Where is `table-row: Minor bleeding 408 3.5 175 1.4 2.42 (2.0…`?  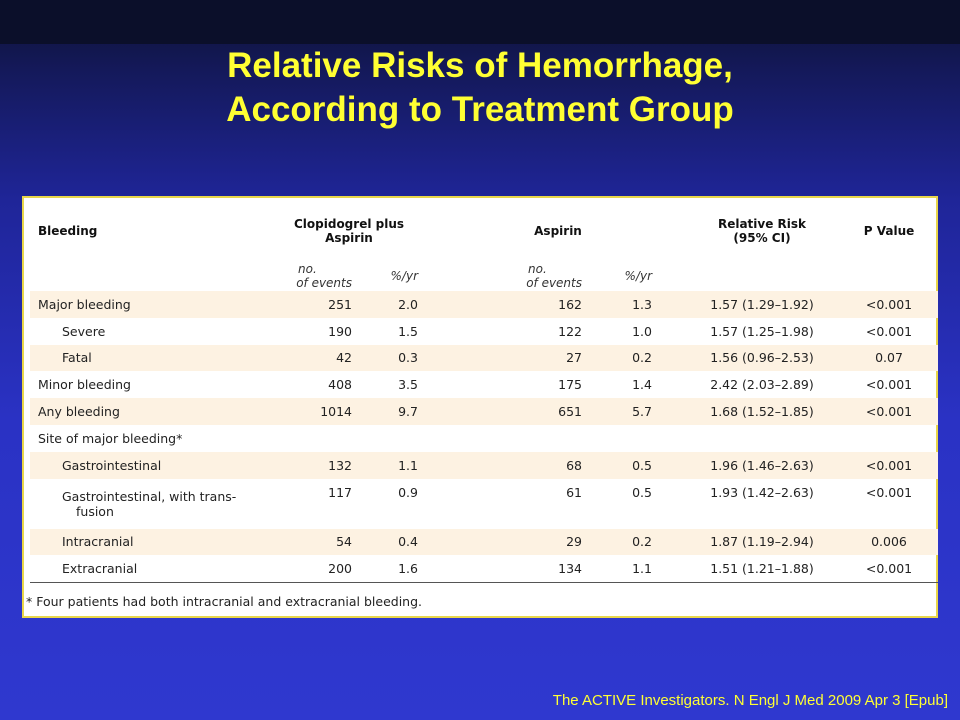 table-row: Minor bleeding 408 3.5 175 1.4 2.42 (2.0… is located at coordinates (484, 384).